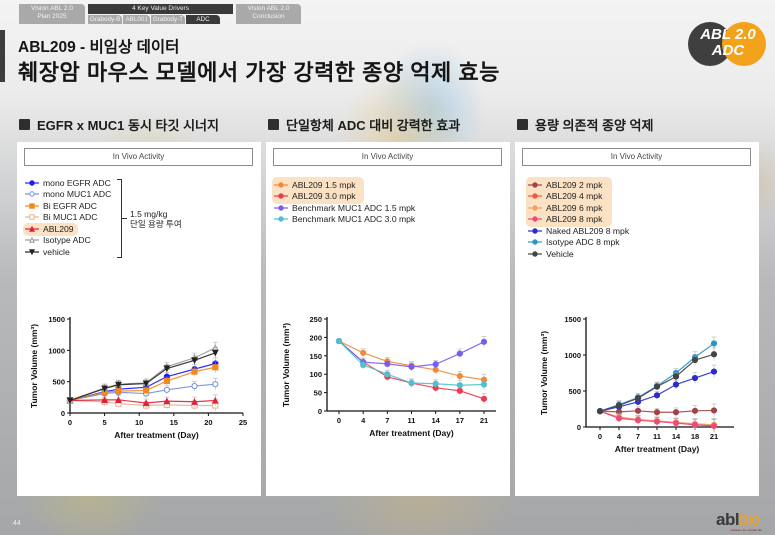 The height and width of the screenshot is (535, 775). I want to click on section-heading-2: 단일항체 ADC 대비 강력한 효과, so click(364, 124).